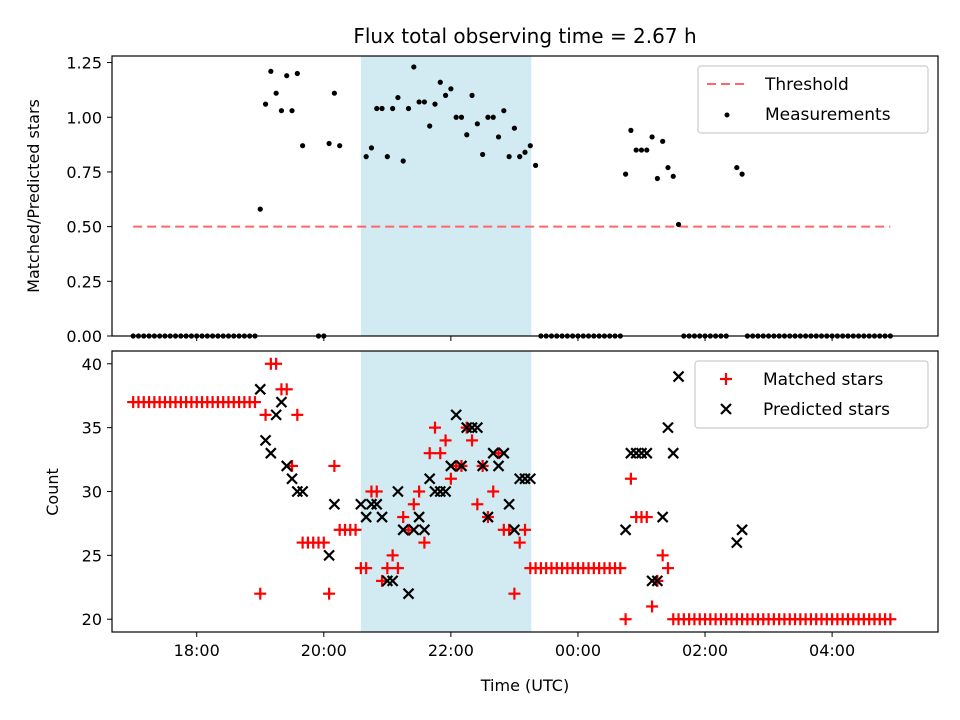  I want to click on predicted-legend-icon, so click(726, 409).